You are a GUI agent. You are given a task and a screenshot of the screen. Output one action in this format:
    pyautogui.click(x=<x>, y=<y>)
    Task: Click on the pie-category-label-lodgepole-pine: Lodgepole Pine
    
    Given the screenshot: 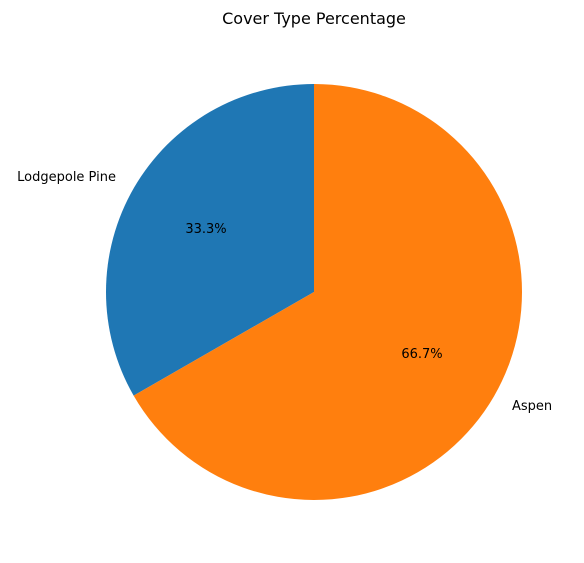 What is the action you would take?
    pyautogui.click(x=66, y=177)
    